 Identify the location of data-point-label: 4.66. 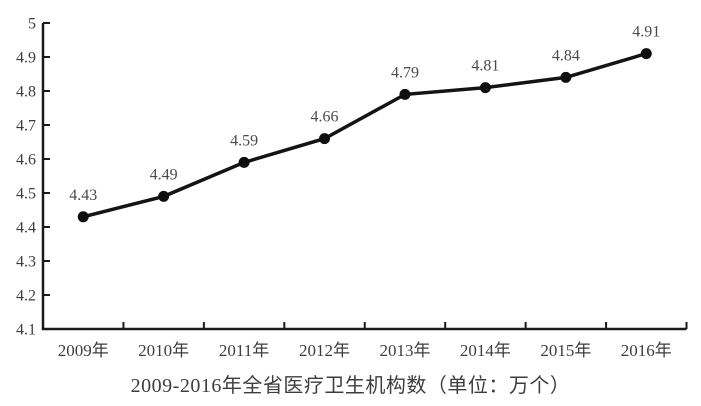
(325, 117).